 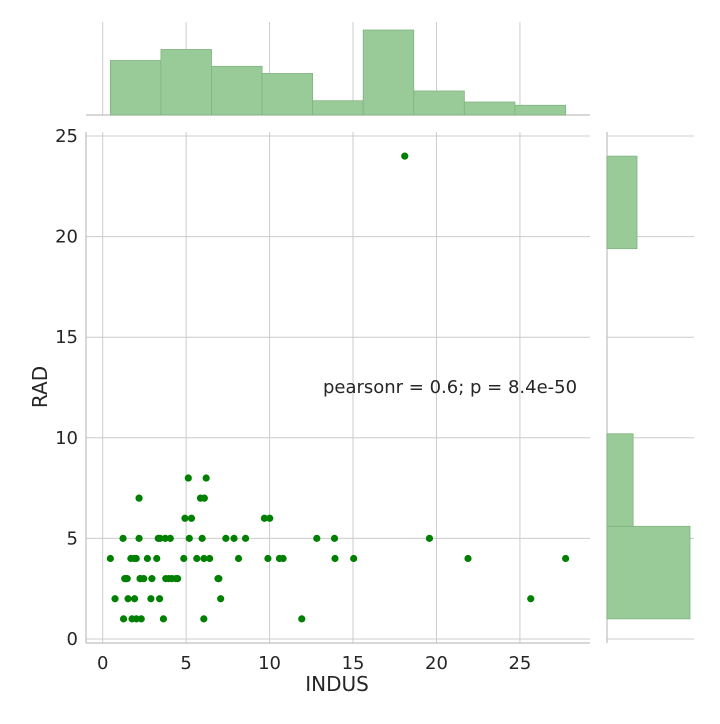 I want to click on x-tick-label: 10, so click(x=269, y=663).